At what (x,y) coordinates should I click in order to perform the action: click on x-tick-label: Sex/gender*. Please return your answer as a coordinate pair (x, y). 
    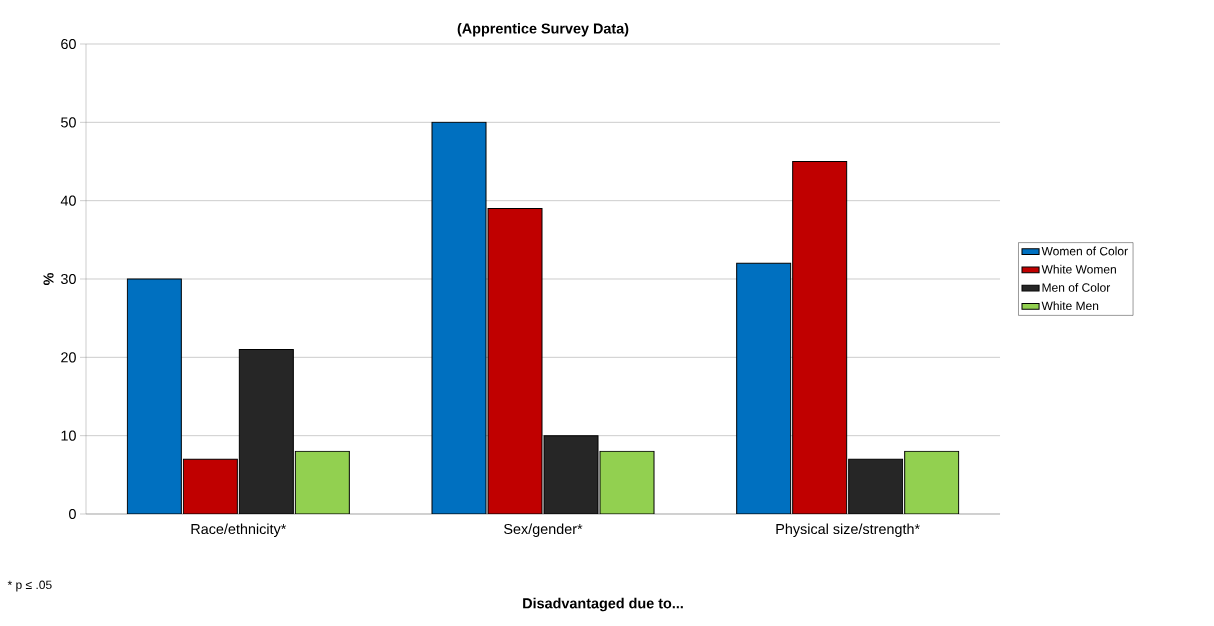
    Looking at the image, I should click on (543, 530).